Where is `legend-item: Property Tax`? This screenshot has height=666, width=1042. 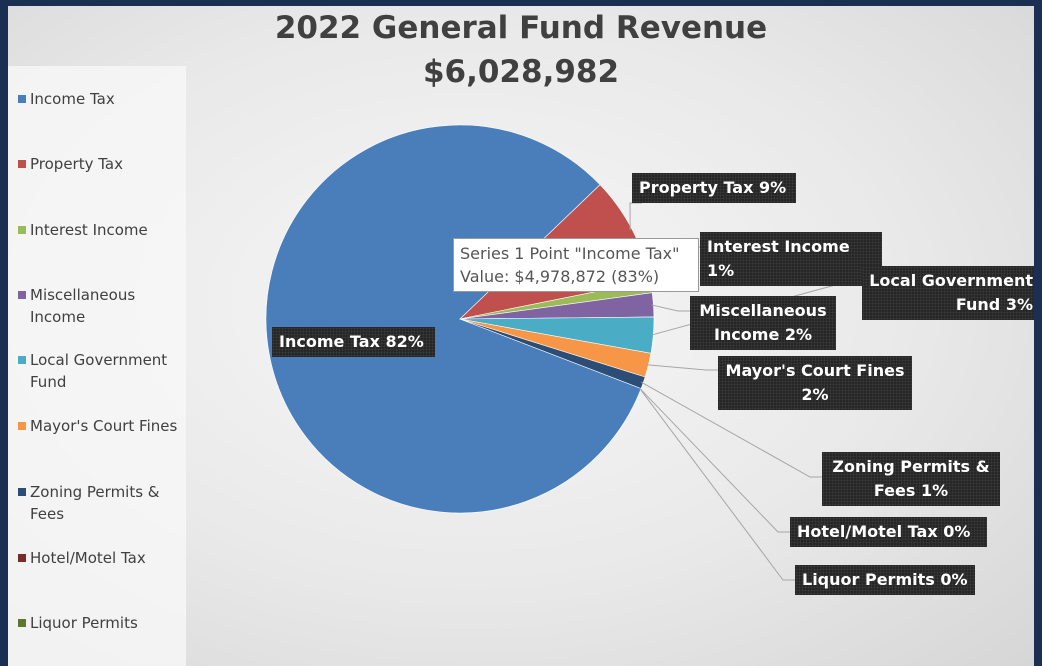
legend-item: Property Tax is located at coordinates (100, 164).